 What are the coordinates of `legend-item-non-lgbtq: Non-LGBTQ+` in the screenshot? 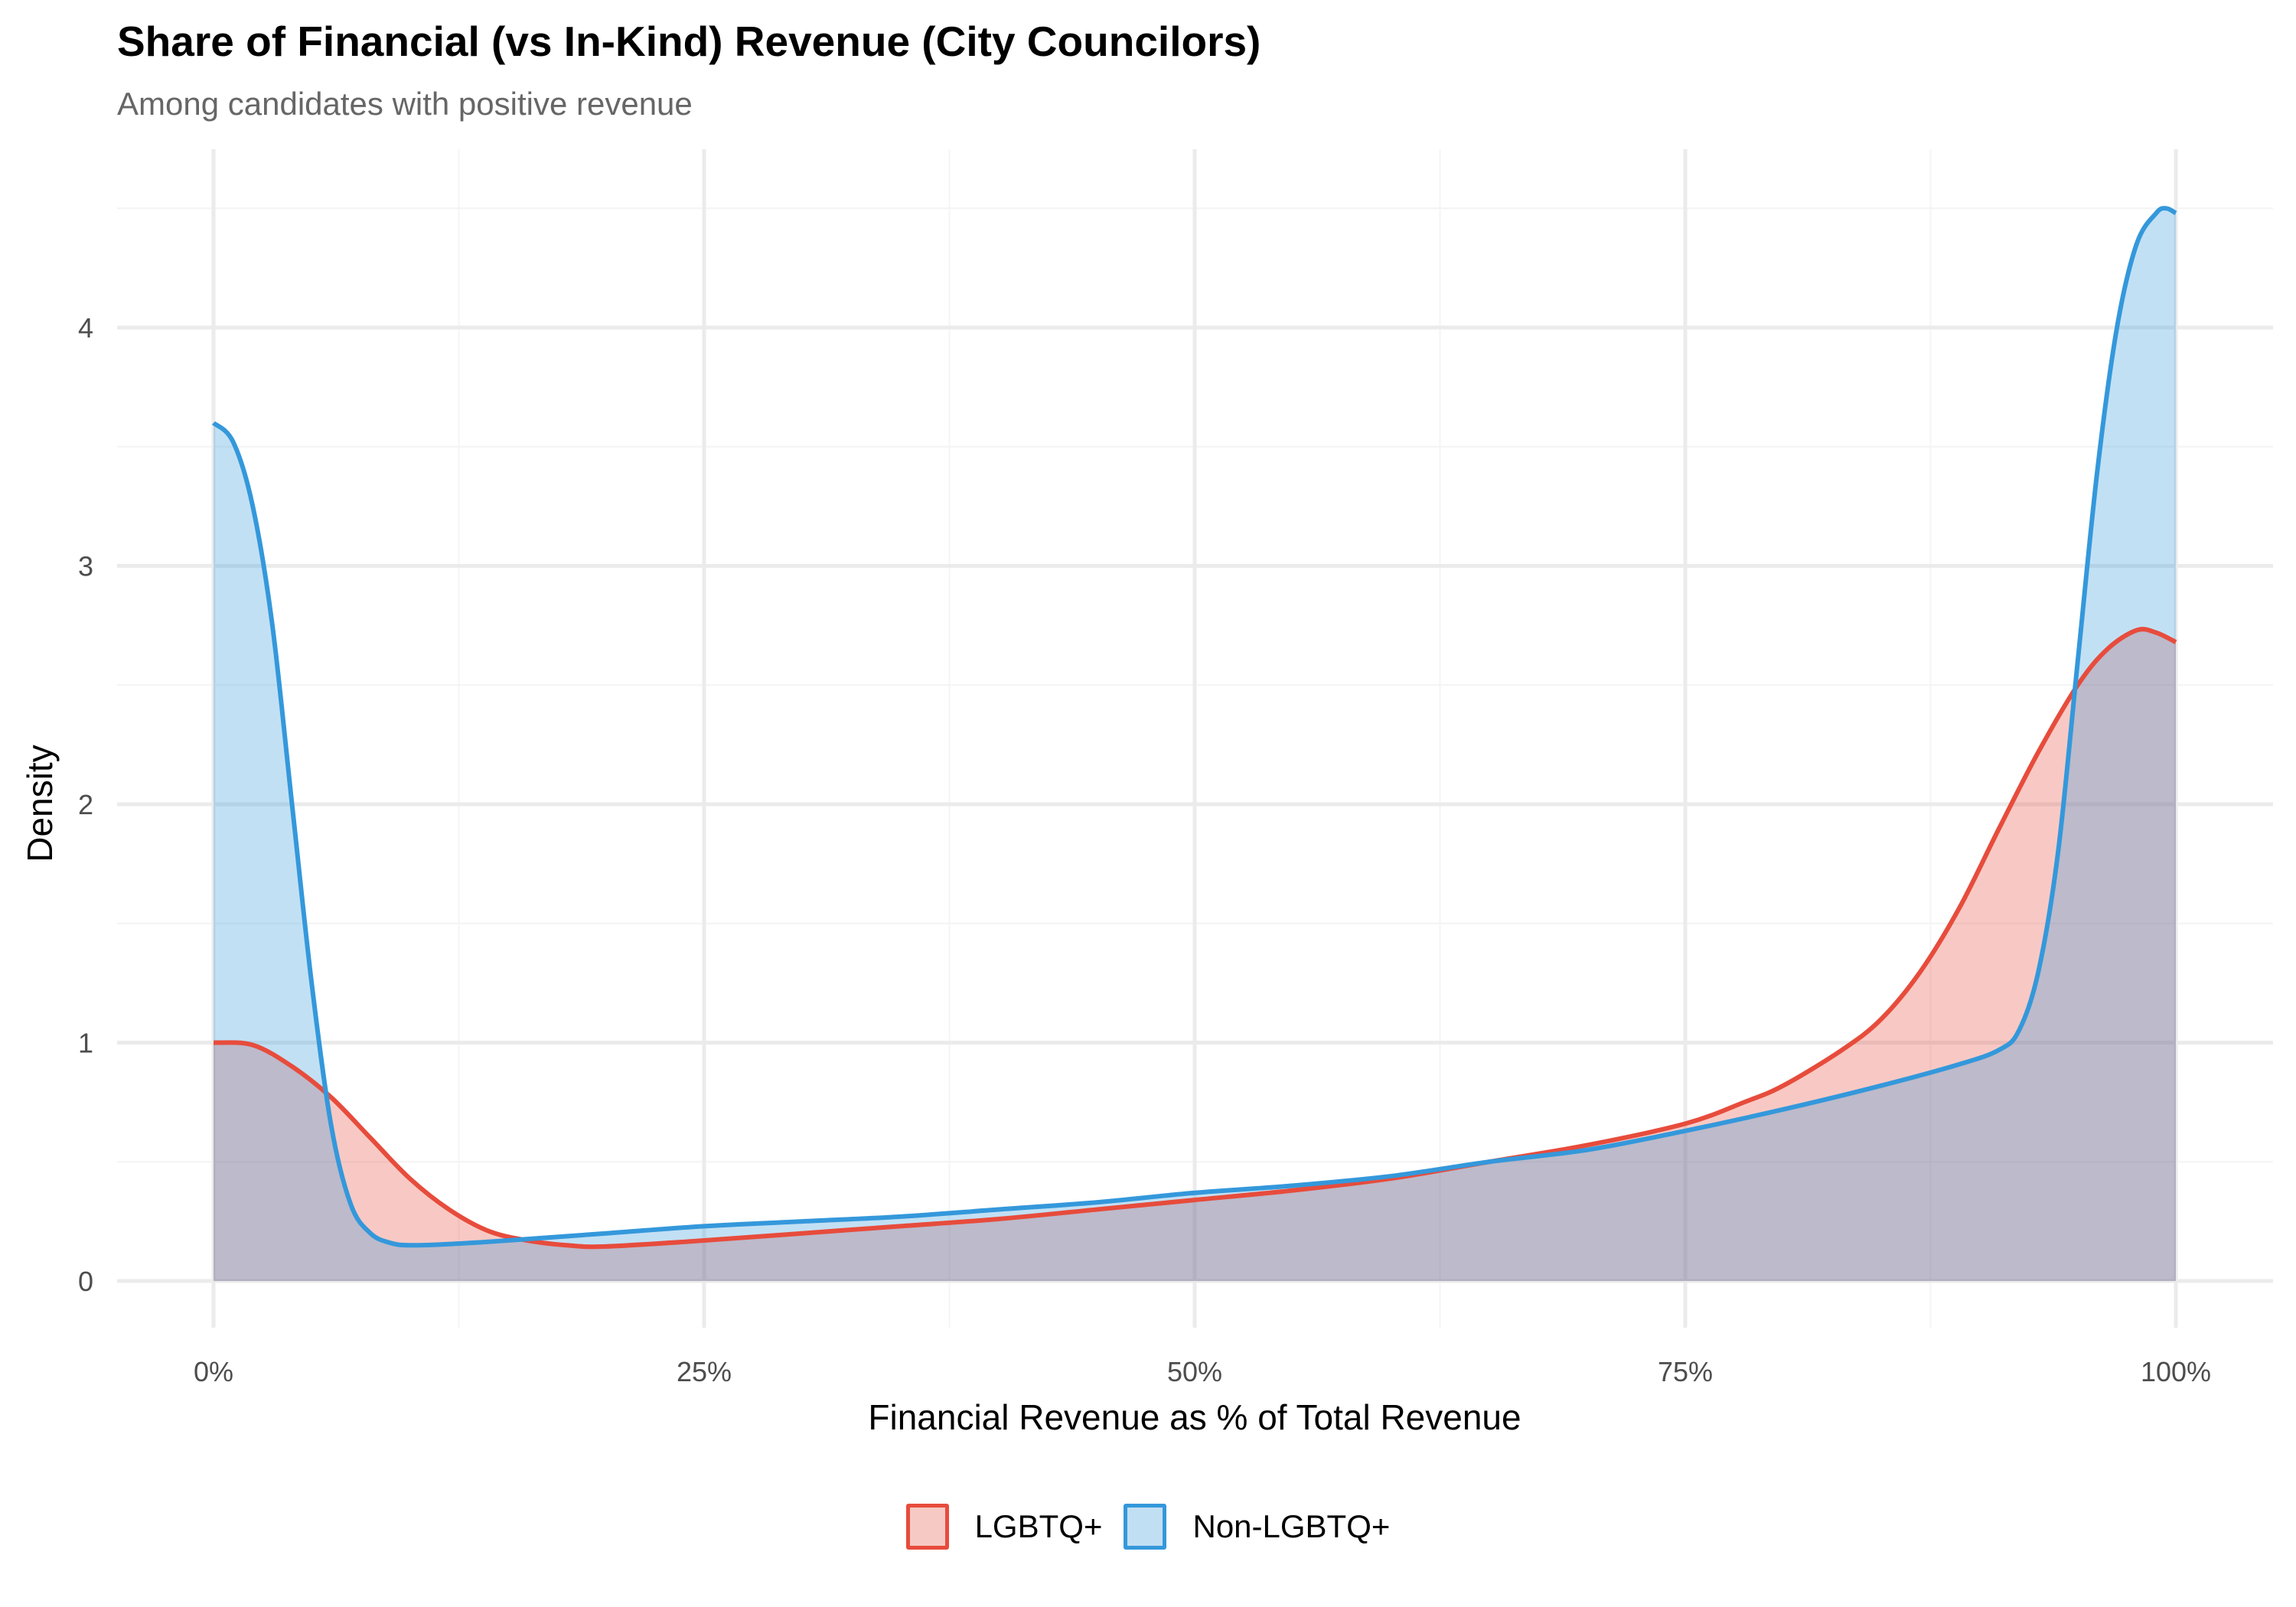 It's located at (1257, 1527).